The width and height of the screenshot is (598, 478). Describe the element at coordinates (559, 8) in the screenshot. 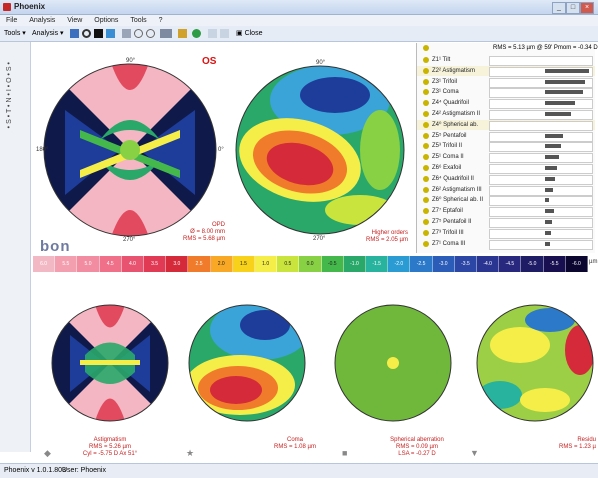

I see `minimize-button: _` at that location.